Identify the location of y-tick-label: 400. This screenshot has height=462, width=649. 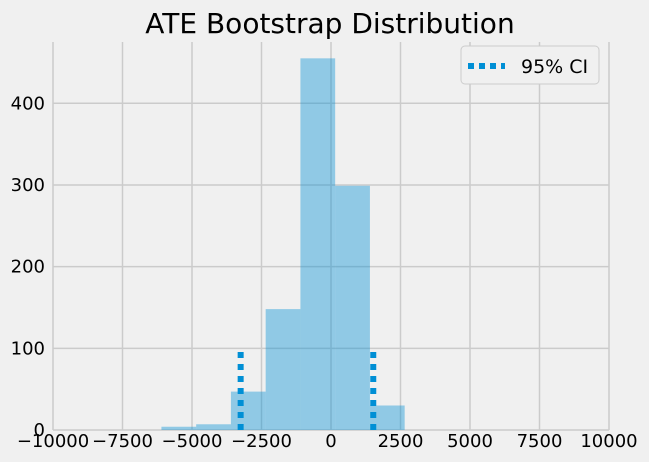
(28, 103).